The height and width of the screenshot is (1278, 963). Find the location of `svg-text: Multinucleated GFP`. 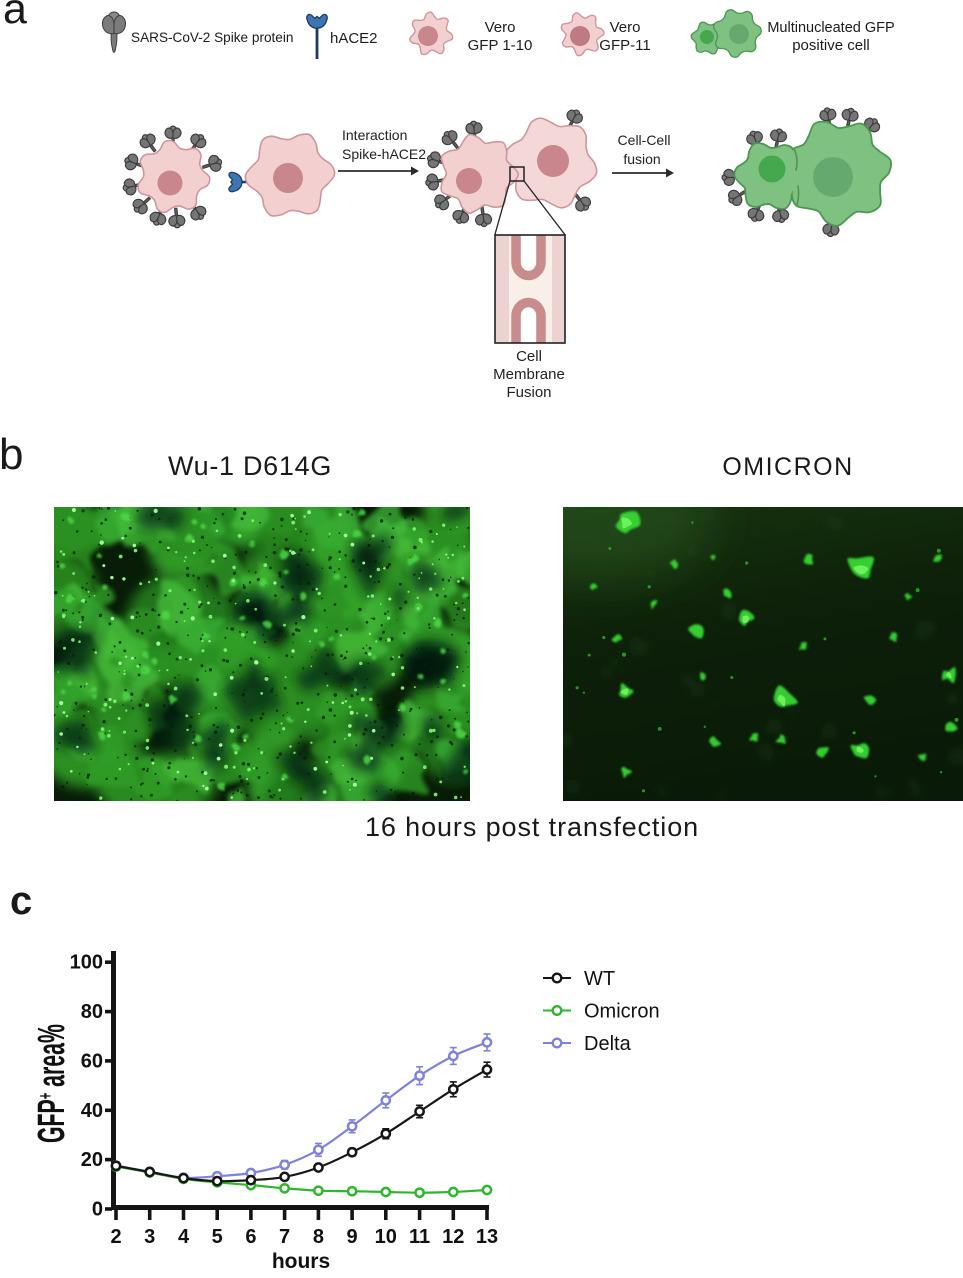

svg-text: Multinucleated GFP is located at coordinates (830, 28).